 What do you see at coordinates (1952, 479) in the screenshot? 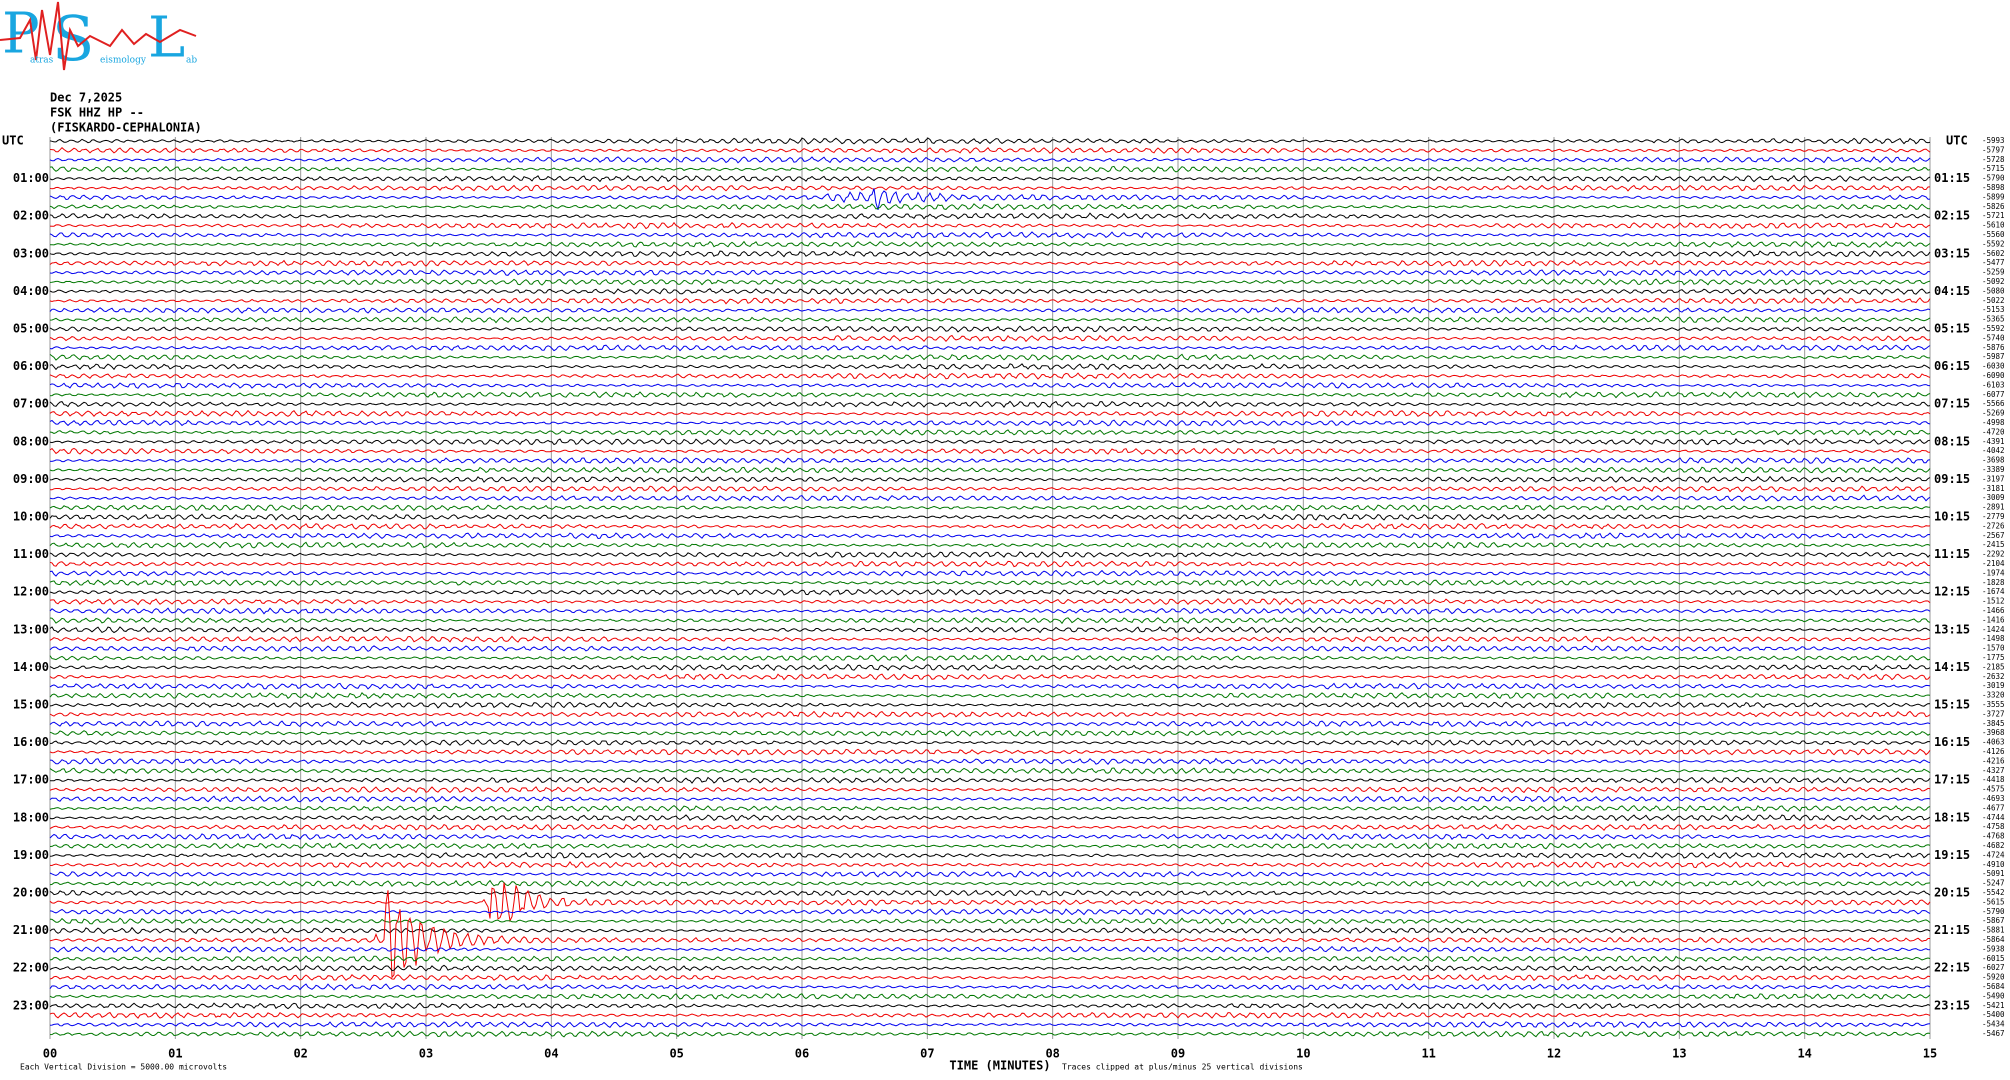
I see `right-time-label: 09:15` at bounding box center [1952, 479].